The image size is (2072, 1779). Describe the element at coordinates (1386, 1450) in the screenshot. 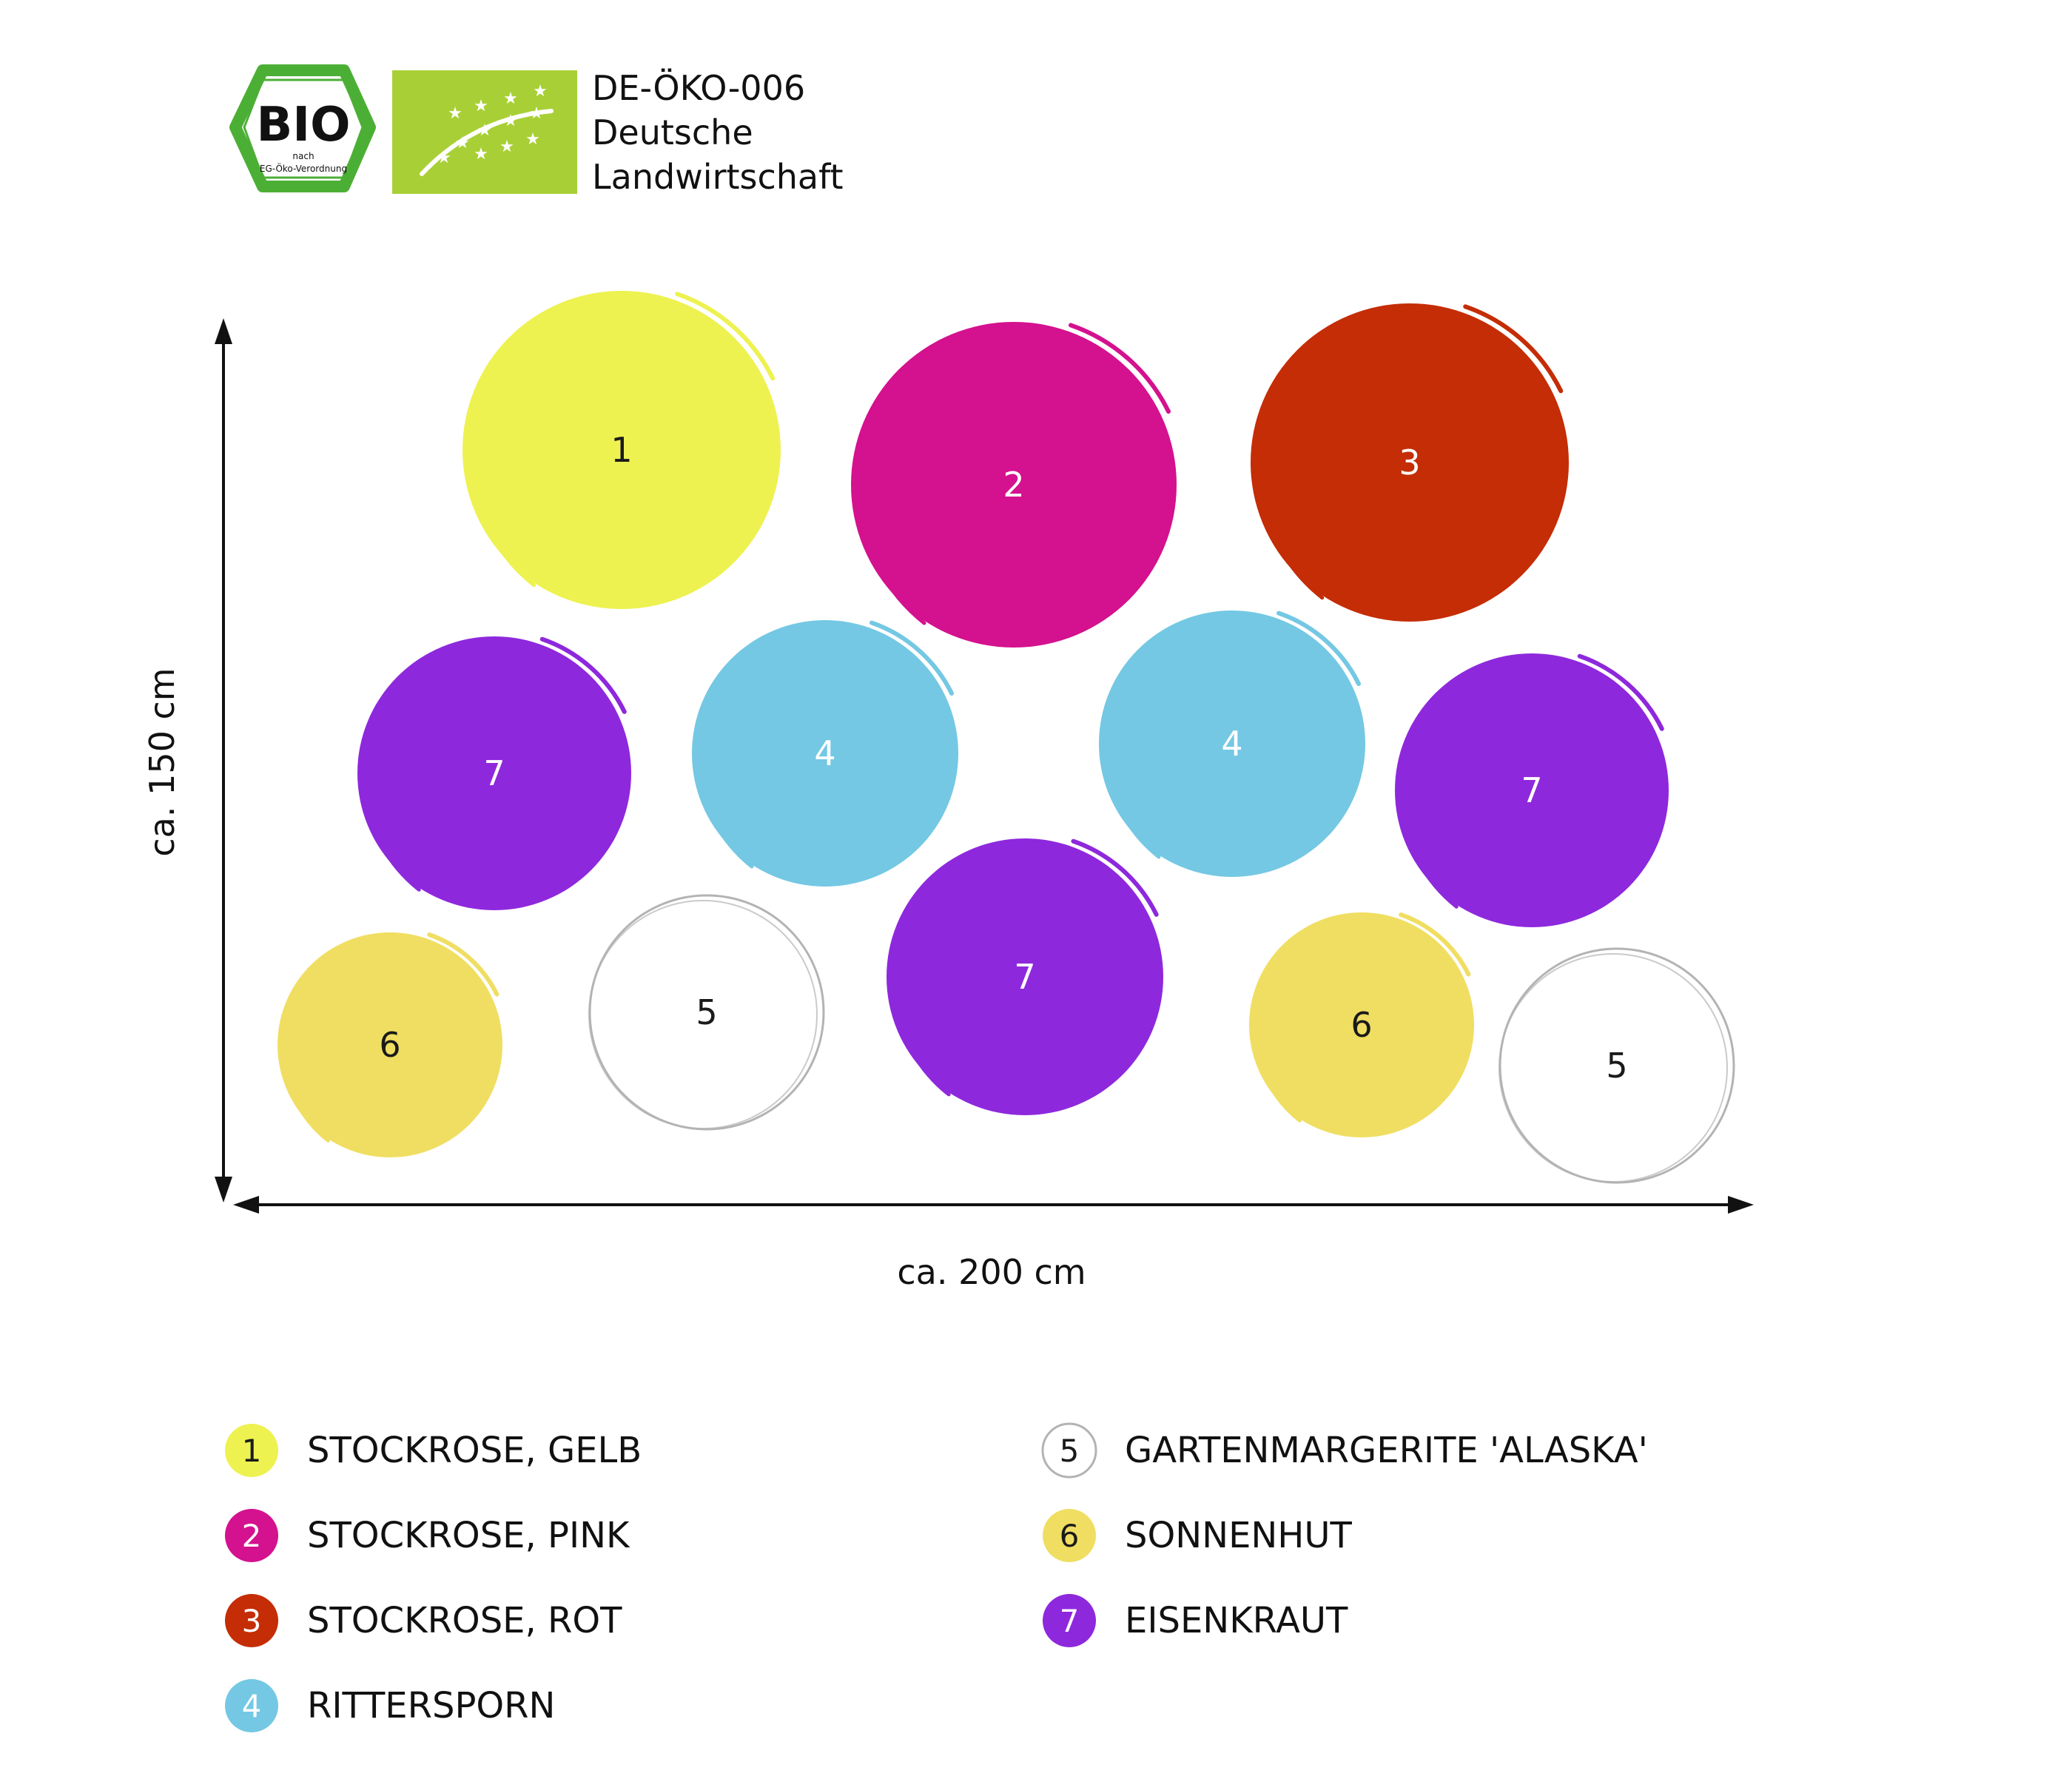

I see `legend-label: GARTENMARGERITE 'ALASKA'` at that location.